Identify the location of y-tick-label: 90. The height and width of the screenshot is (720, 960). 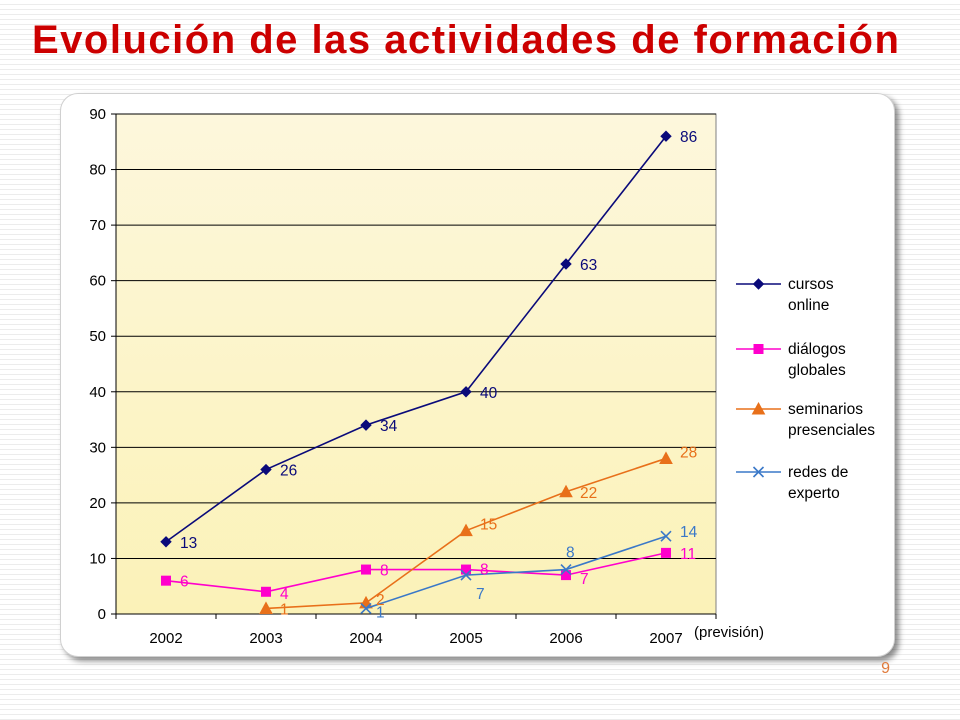
(97, 114).